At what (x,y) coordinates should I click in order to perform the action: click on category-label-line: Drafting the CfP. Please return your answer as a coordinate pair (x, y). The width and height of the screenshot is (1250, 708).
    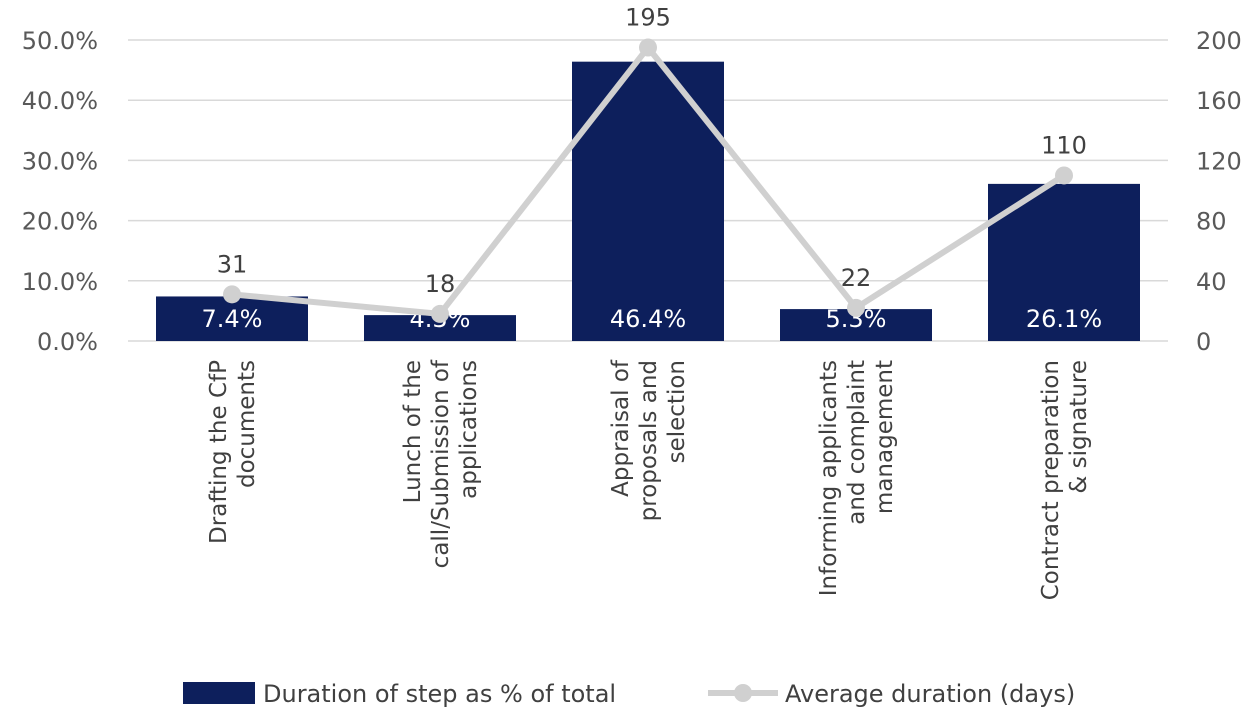
    Looking at the image, I should click on (219, 452).